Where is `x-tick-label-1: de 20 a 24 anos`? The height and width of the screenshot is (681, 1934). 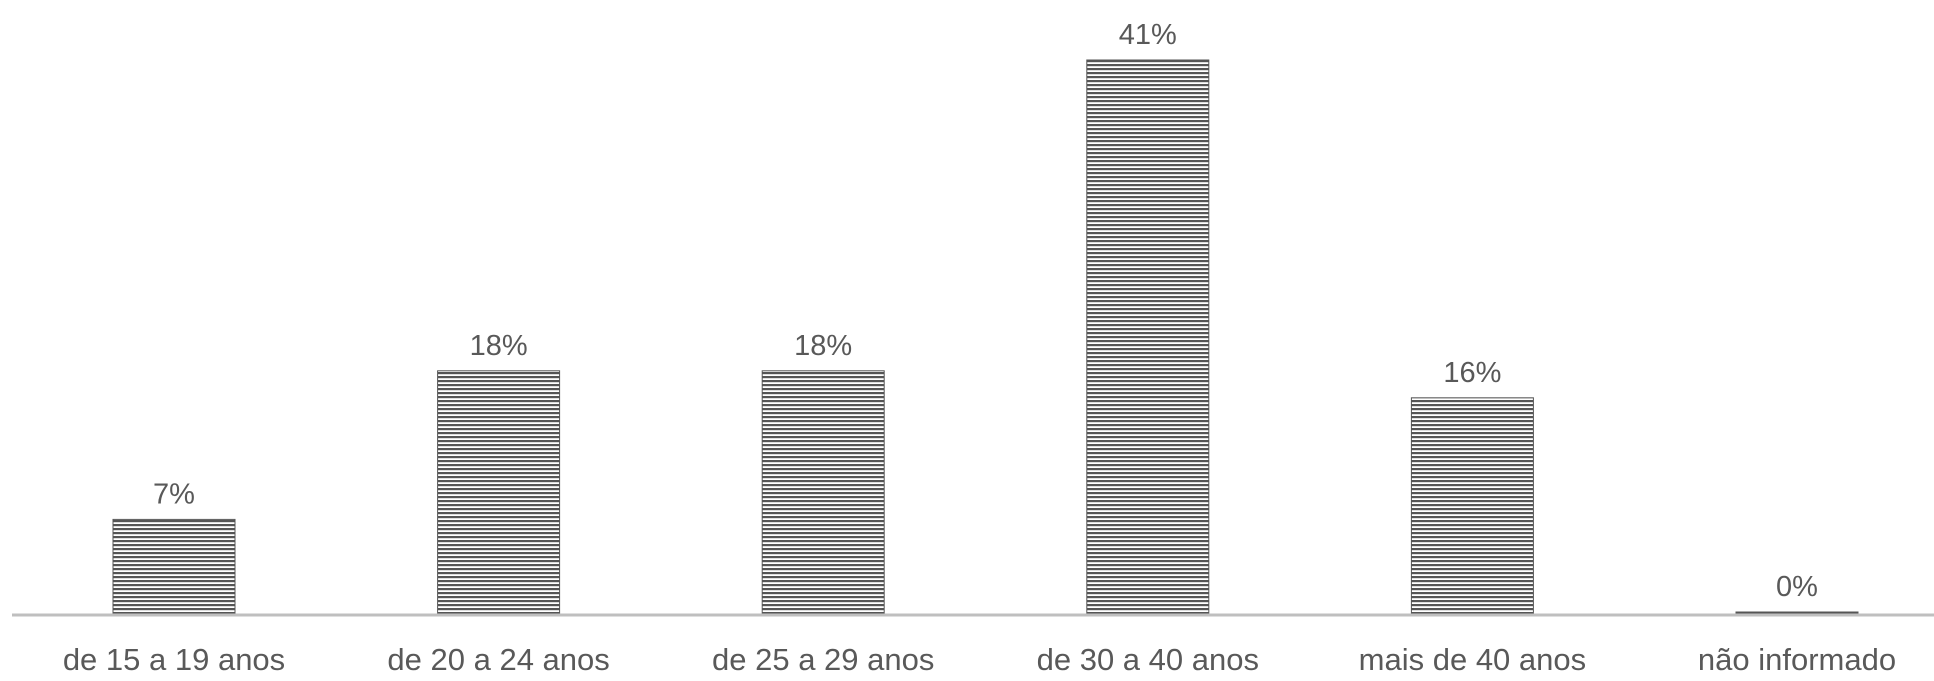
x-tick-label-1: de 20 a 24 anos is located at coordinates (498, 659).